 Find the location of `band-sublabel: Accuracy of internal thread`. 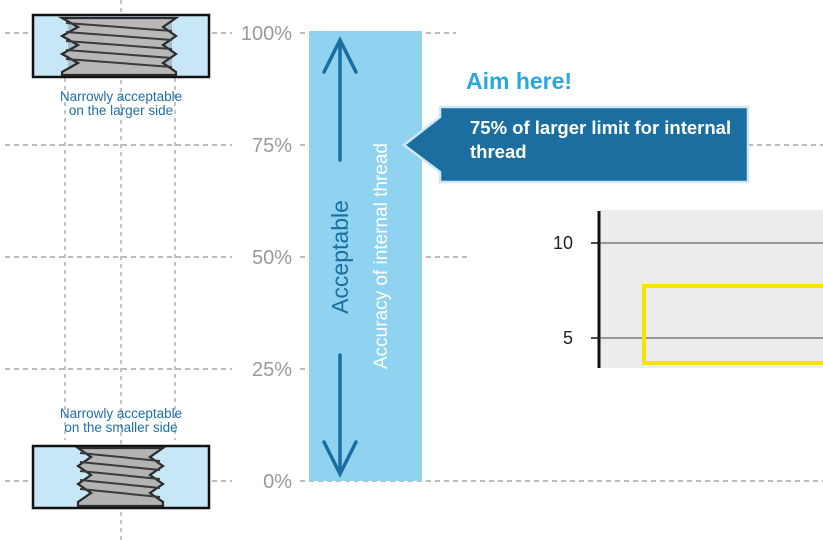

band-sublabel: Accuracy of internal thread is located at coordinates (381, 256).